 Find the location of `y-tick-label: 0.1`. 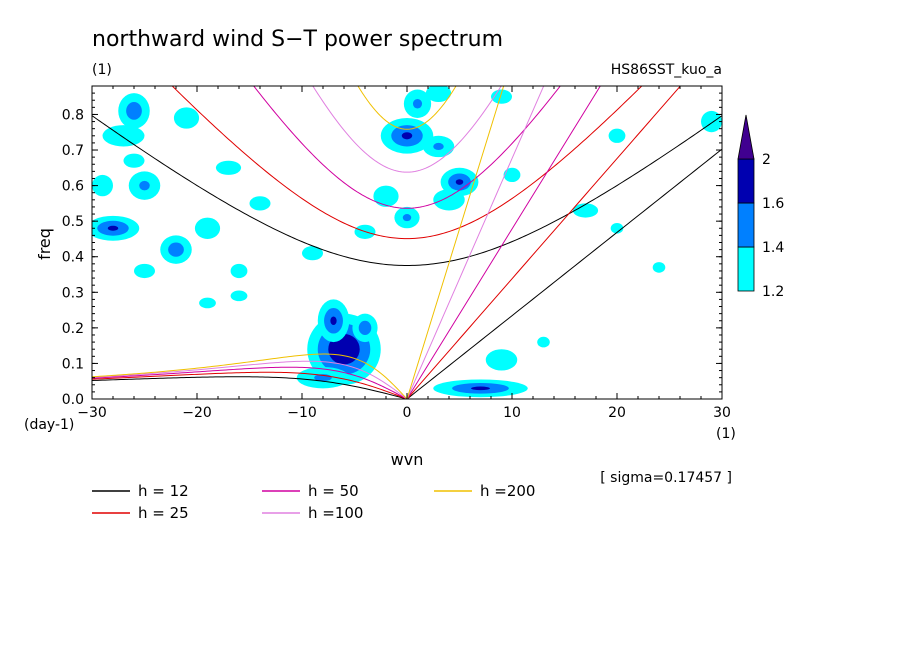

y-tick-label: 0.1 is located at coordinates (73, 364).